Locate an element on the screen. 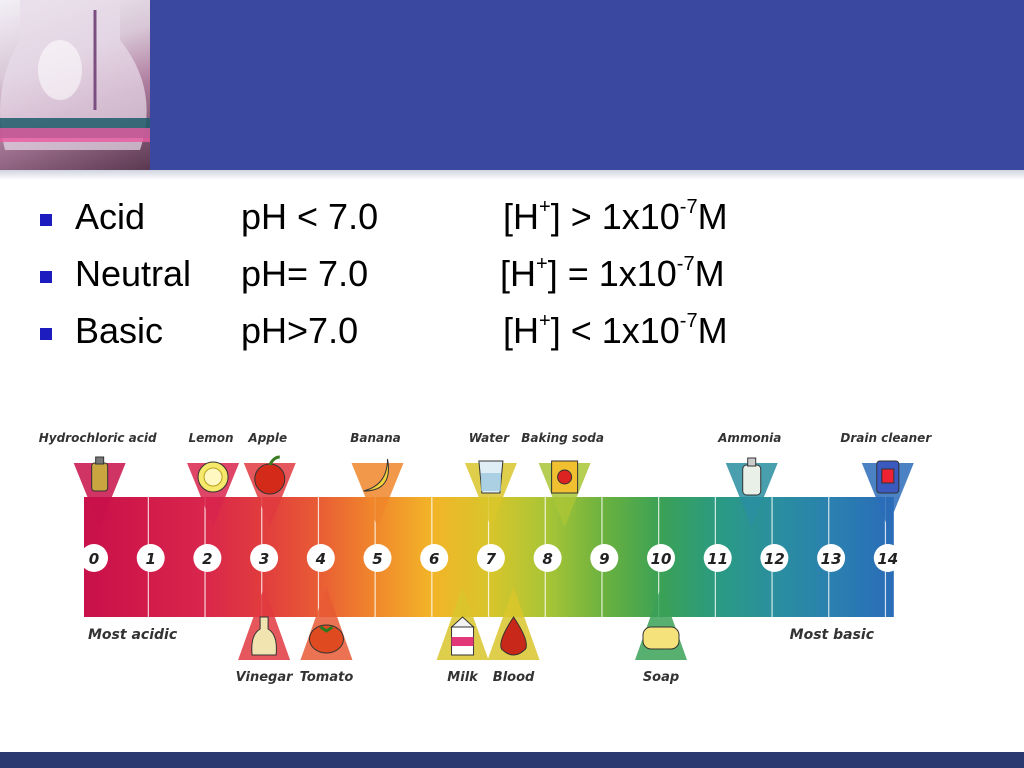 The image size is (1024, 768). ammonia-bottle-icon is located at coordinates (752, 476).